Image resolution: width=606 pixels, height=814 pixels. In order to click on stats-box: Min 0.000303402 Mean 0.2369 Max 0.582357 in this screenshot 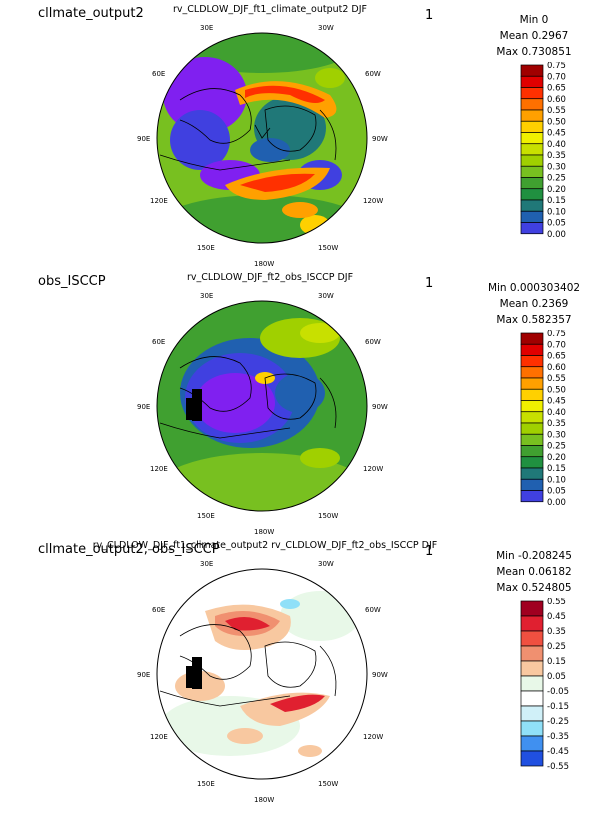, I will do `click(534, 304)`.